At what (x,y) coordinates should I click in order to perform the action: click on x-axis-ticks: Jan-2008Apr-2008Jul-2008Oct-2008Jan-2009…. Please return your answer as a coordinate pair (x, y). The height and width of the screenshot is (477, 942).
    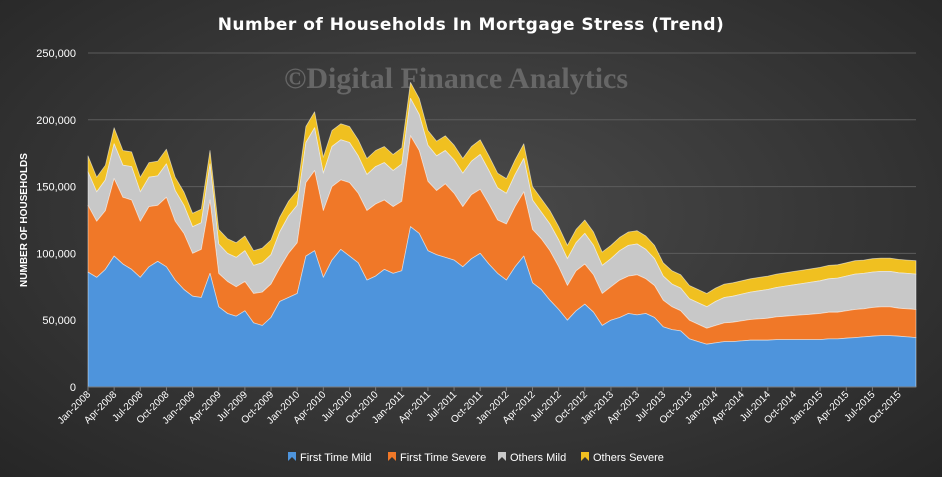
    Looking at the image, I should click on (480, 407).